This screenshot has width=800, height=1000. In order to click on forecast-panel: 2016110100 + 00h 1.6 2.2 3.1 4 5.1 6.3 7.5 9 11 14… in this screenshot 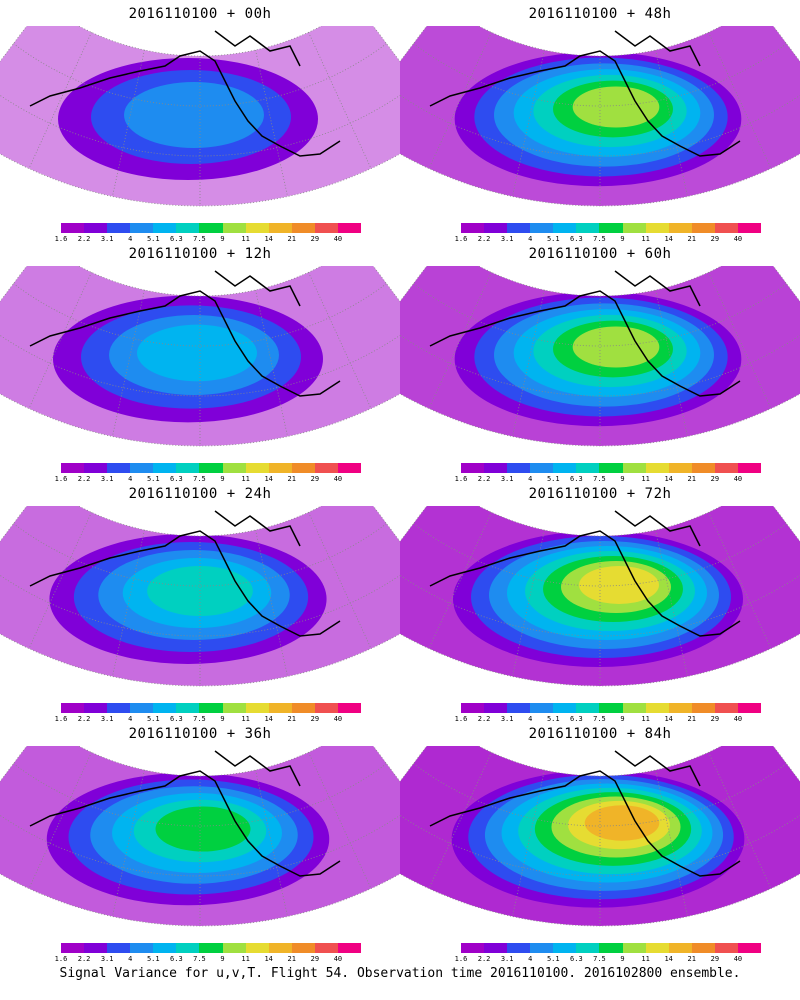, I will do `click(200, 125)`.